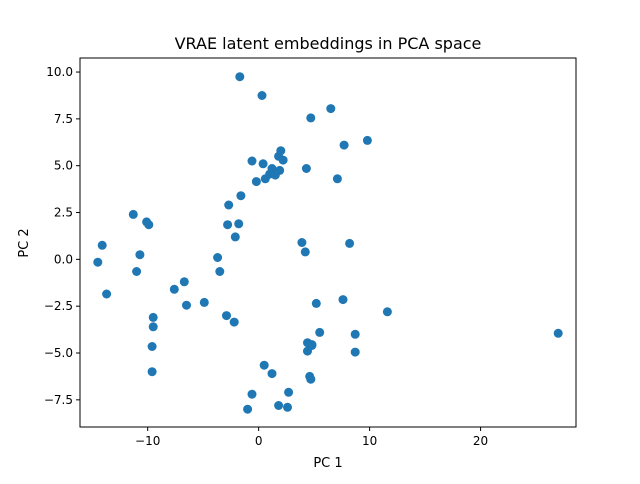 Image resolution: width=640 pixels, height=484 pixels. I want to click on chart-title: VRAE latent embeddings in PCA space, so click(328, 43).